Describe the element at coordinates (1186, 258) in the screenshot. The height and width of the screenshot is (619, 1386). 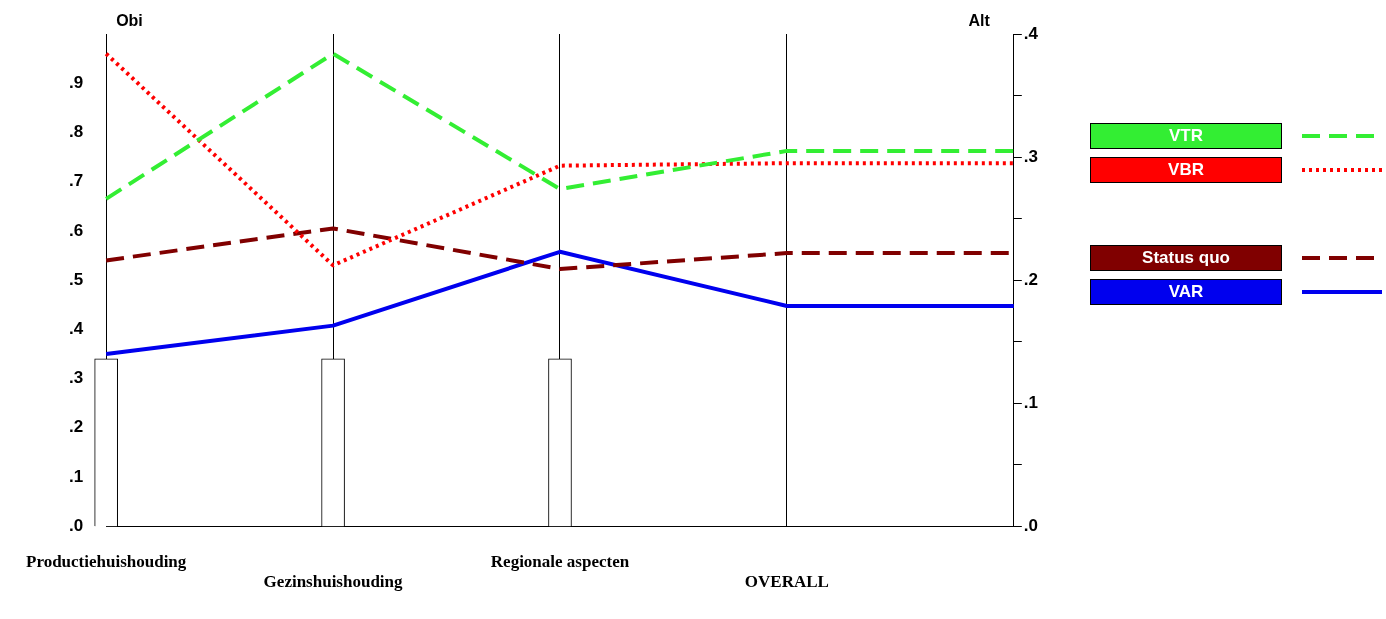
I see `text: Status quo` at that location.